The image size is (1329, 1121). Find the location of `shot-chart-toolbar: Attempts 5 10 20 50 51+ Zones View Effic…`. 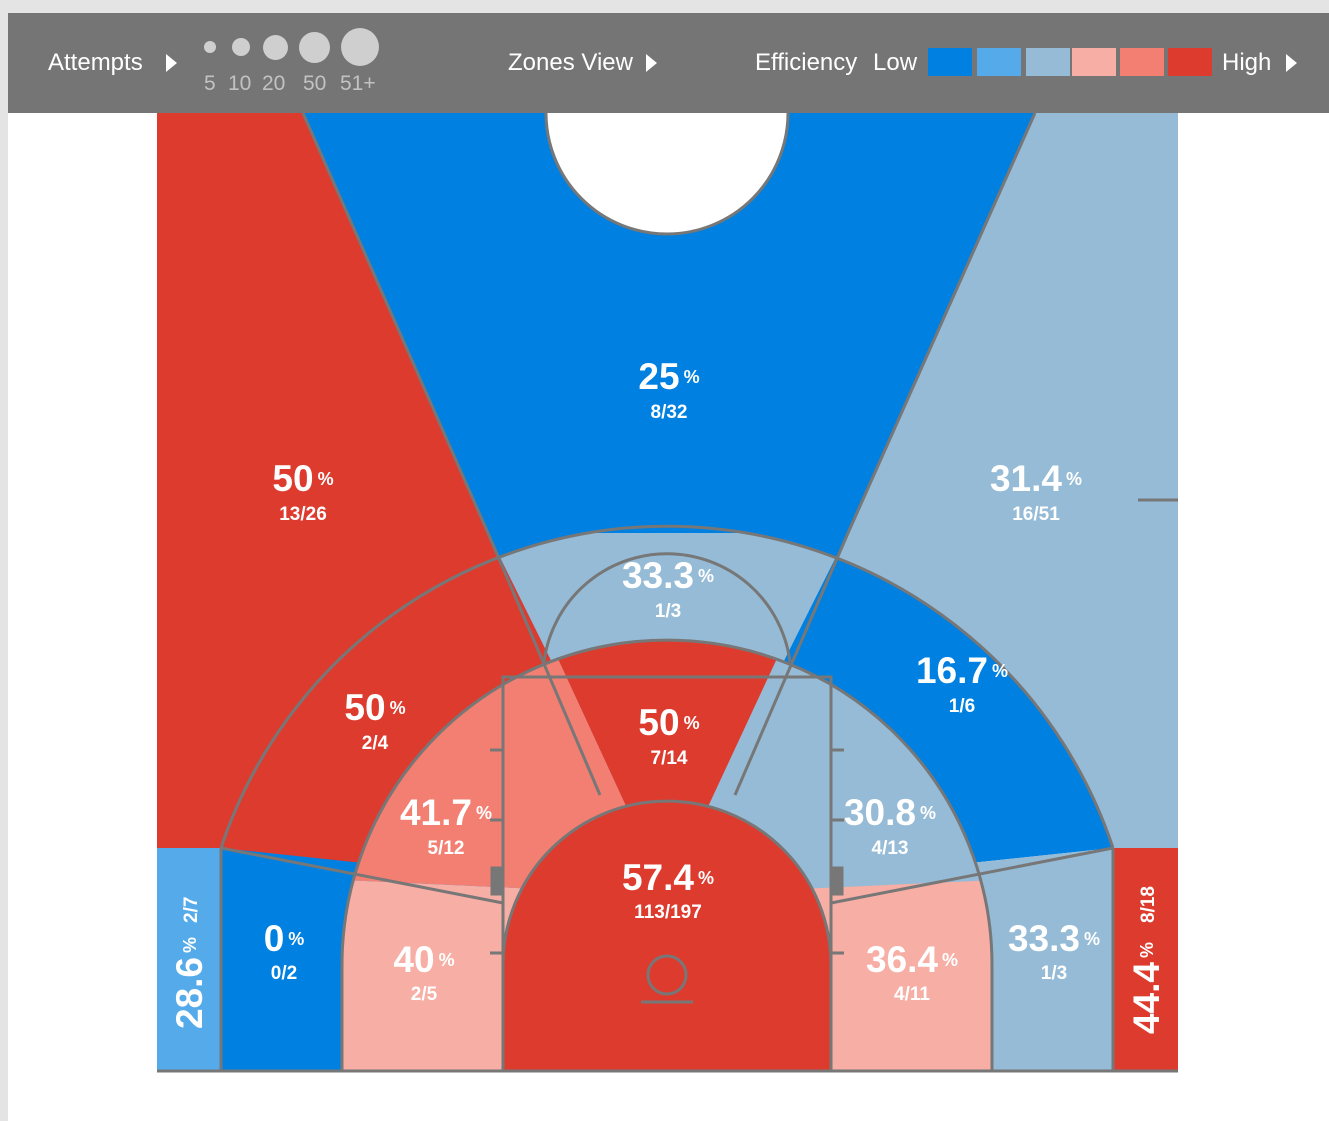

shot-chart-toolbar: Attempts 5 10 20 50 51+ Zones View Effic… is located at coordinates (668, 63).